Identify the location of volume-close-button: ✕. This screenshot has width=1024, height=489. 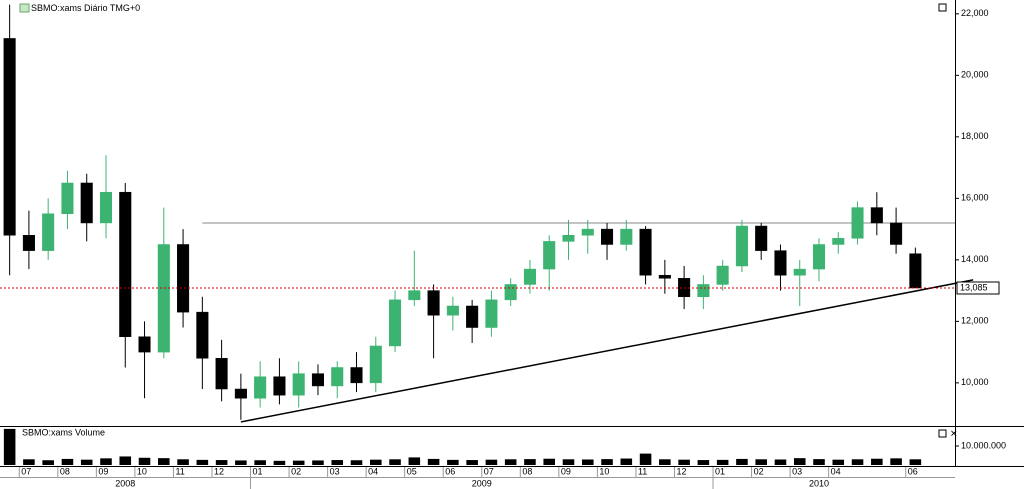
(954, 433).